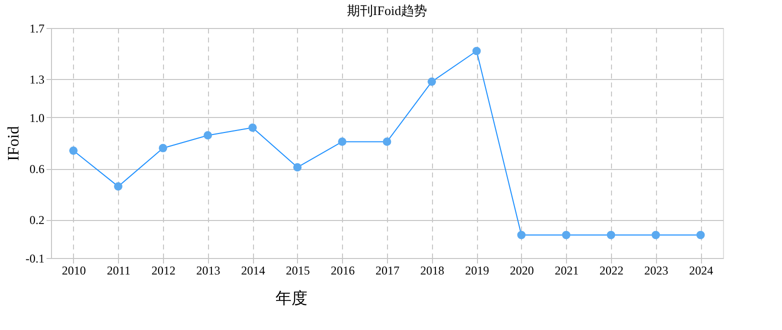 The height and width of the screenshot is (330, 782). I want to click on x-tick-label: 2015, so click(298, 271).